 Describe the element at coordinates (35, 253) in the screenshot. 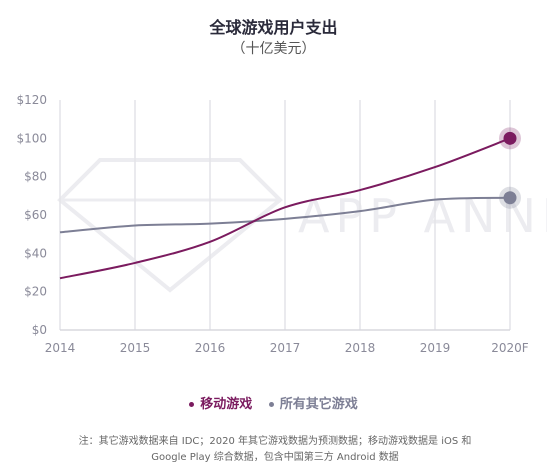

I see `y-tick-label: $40` at that location.